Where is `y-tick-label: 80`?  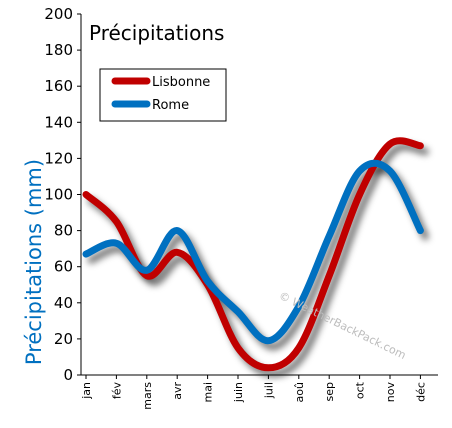
y-tick-label: 80 is located at coordinates (63, 231).